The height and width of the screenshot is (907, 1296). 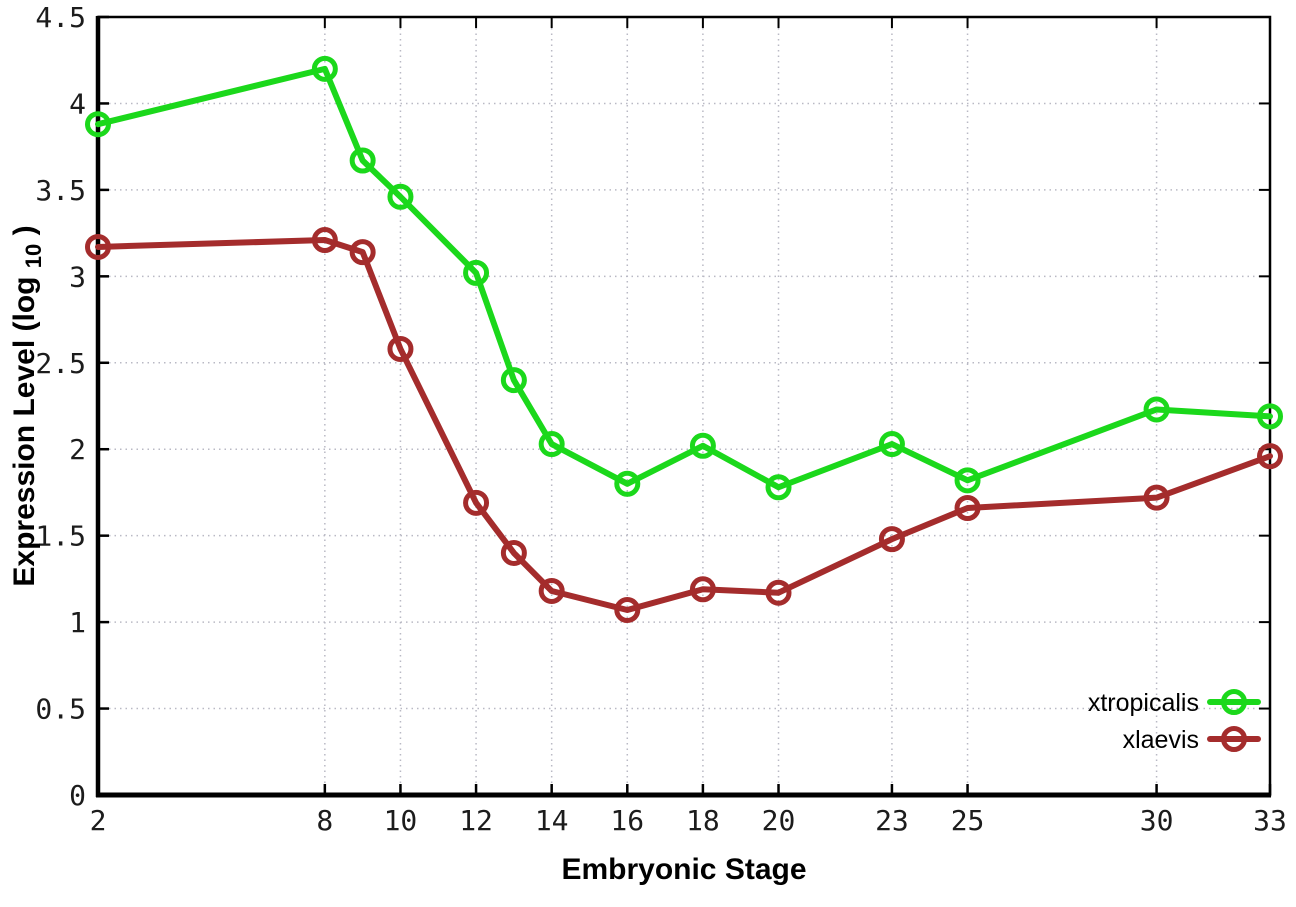 I want to click on y-tick-label: 0, so click(x=77, y=795).